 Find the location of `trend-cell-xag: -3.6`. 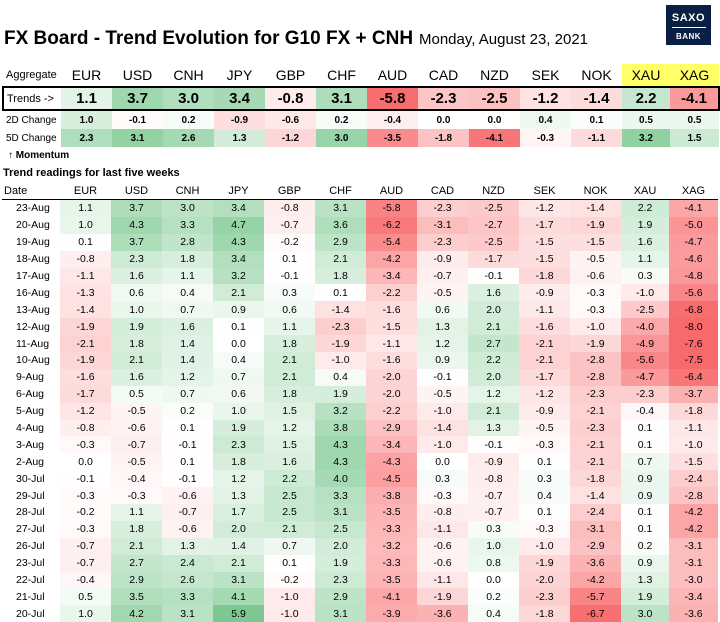

trend-cell-xag: -3.6 is located at coordinates (693, 613).